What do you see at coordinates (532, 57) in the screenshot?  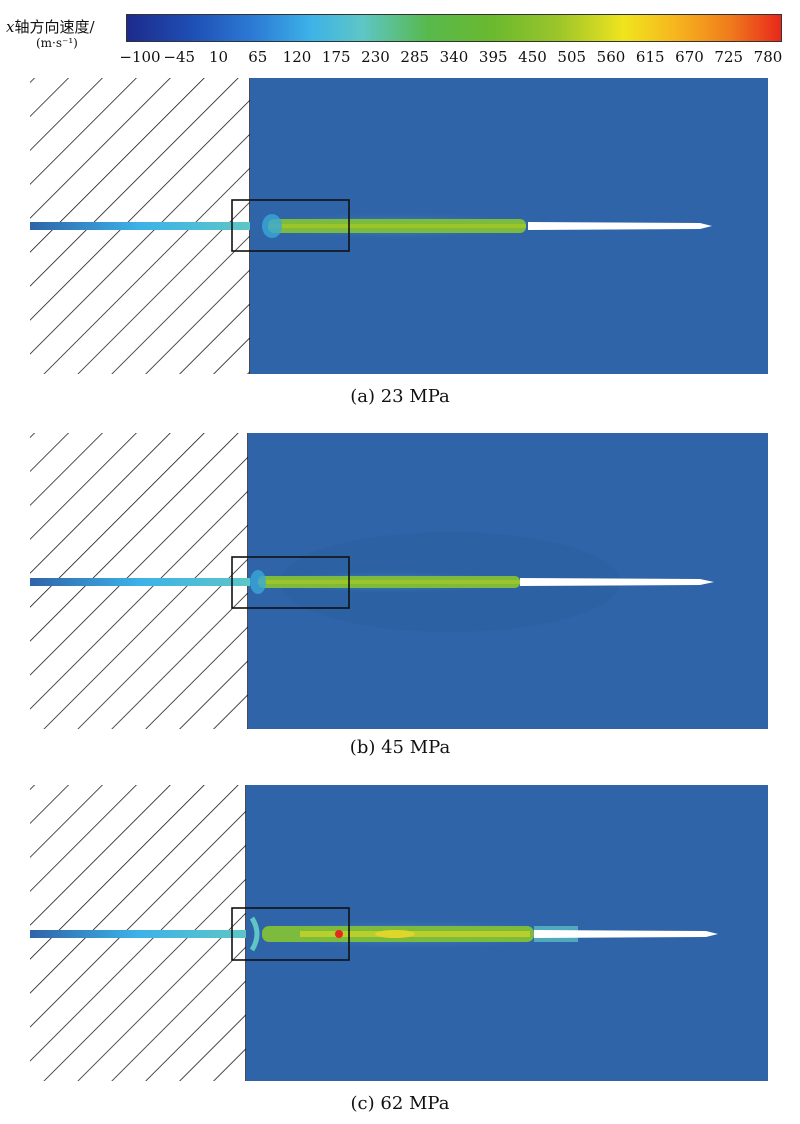 I see `colorbar-tick-label: 450` at bounding box center [532, 57].